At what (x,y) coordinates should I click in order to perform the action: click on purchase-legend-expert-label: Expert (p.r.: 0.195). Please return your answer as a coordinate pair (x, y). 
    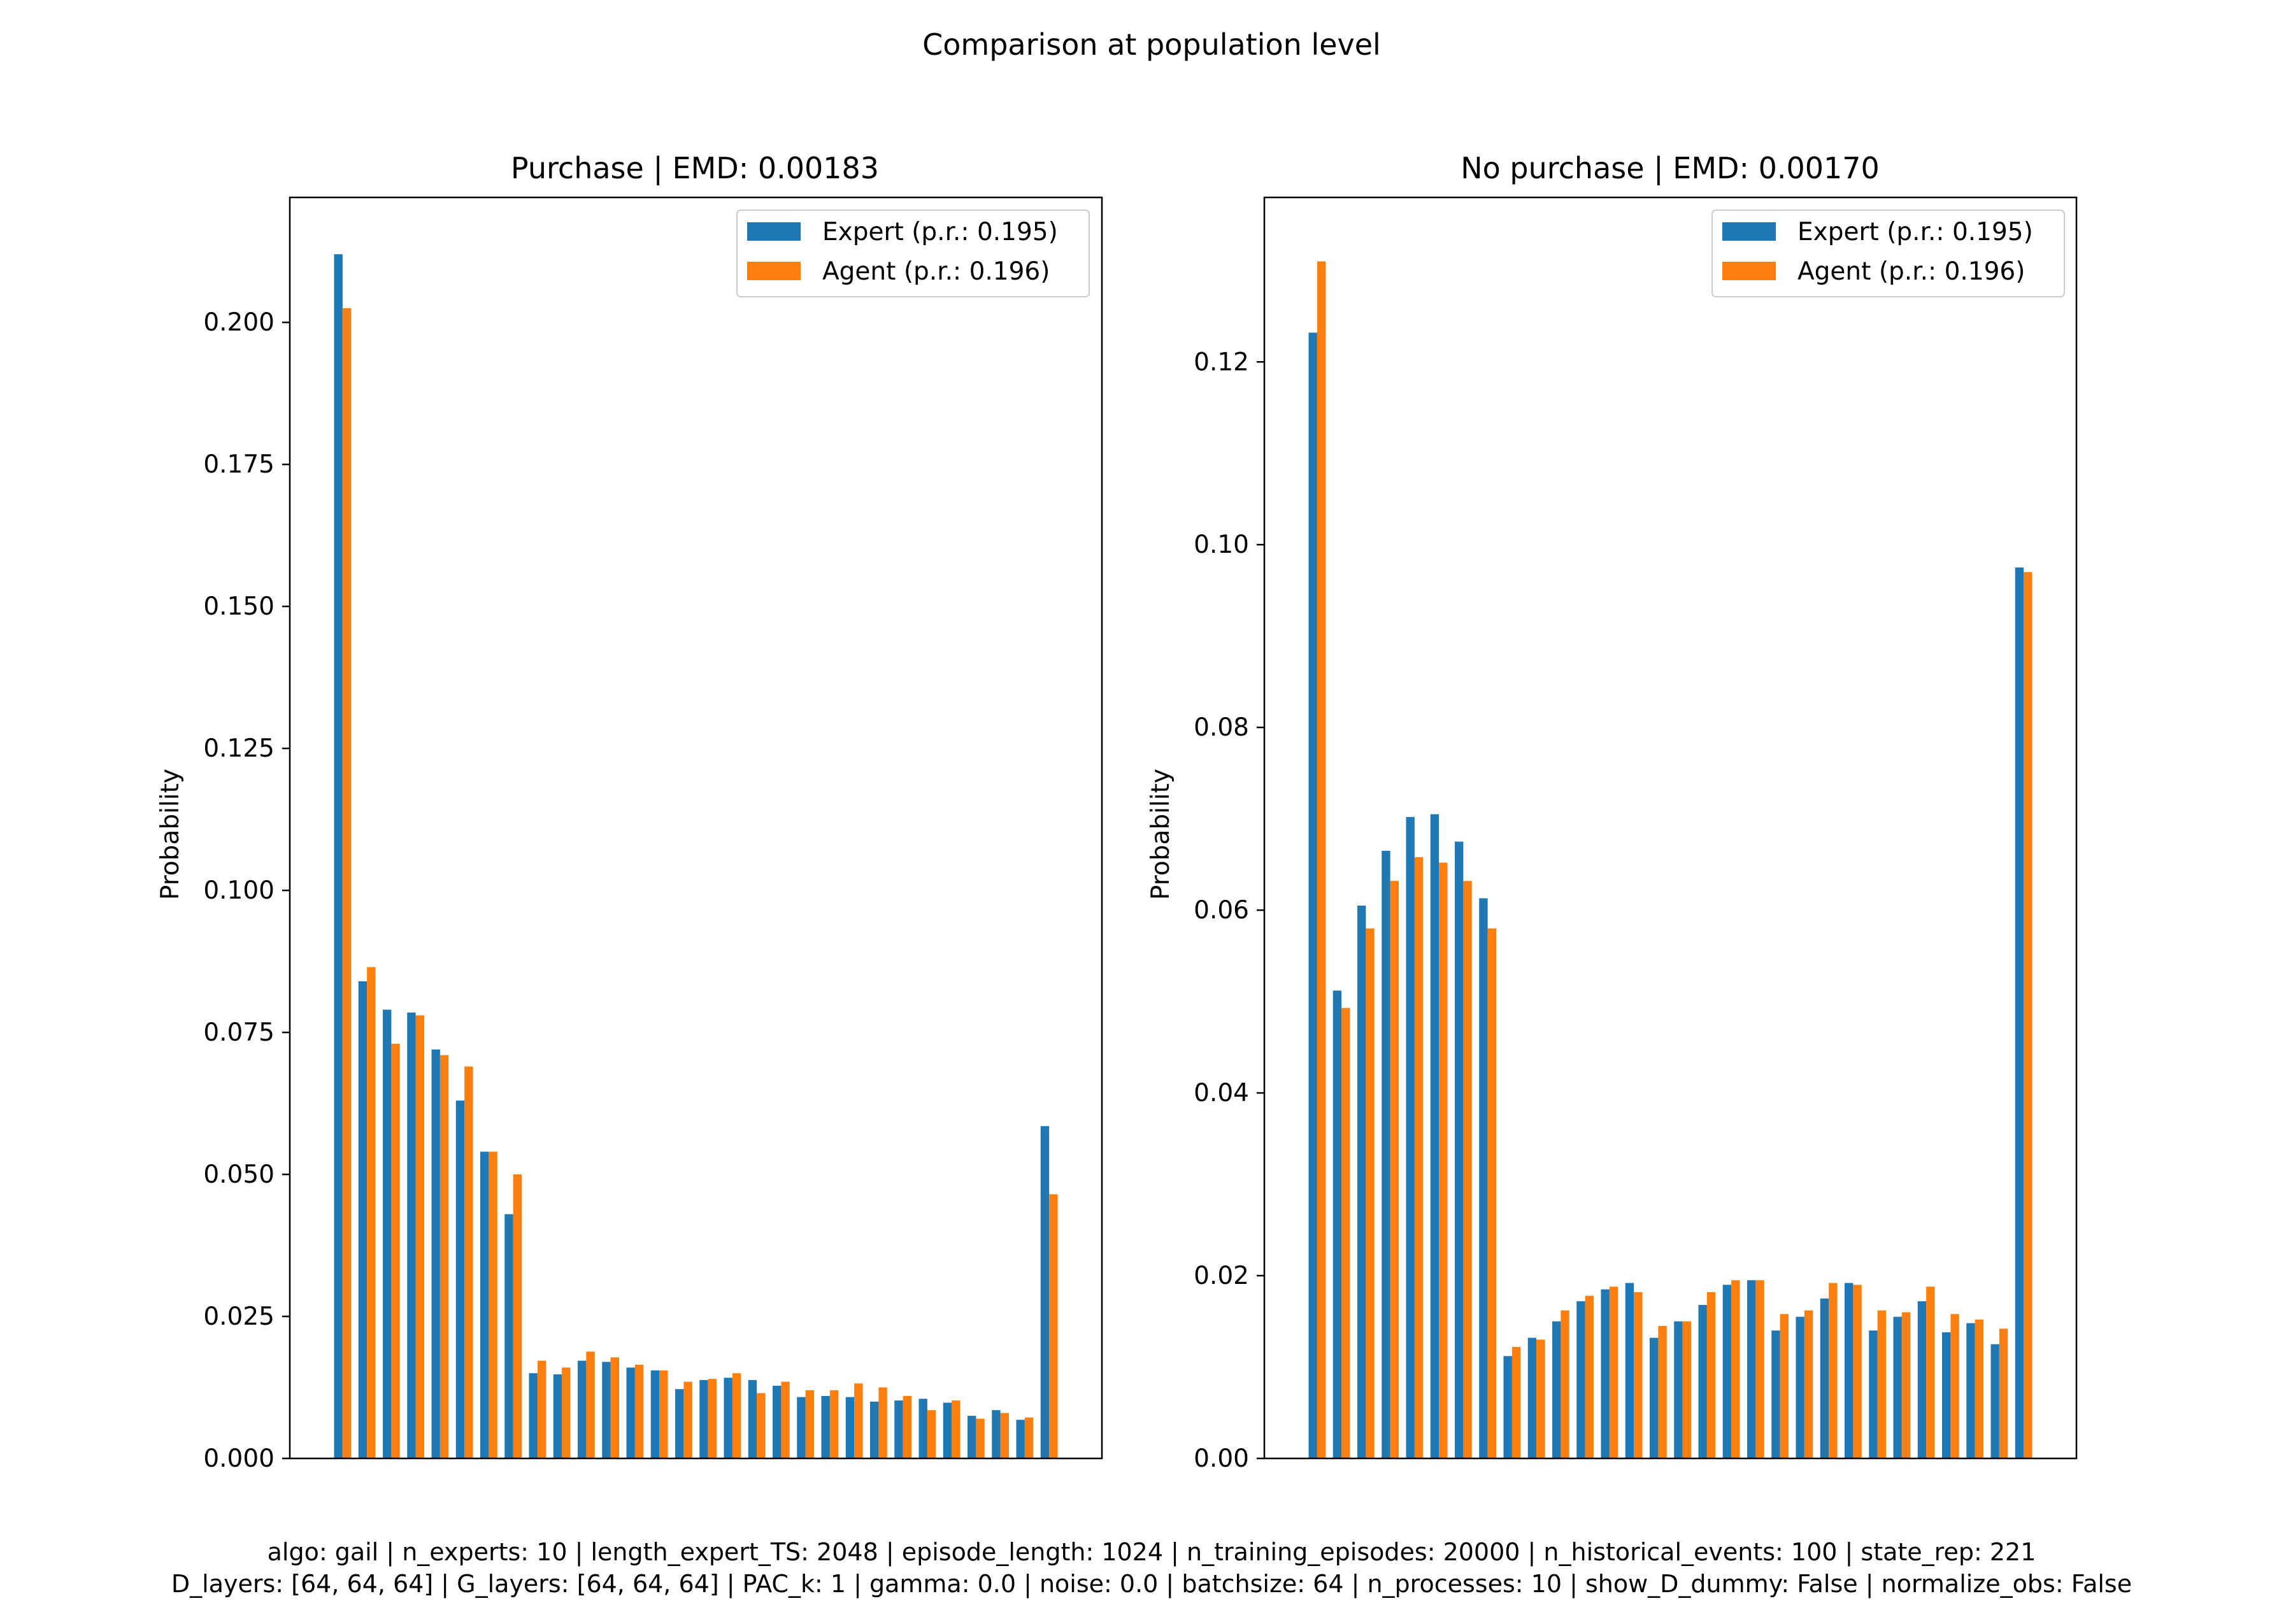
    Looking at the image, I should click on (940, 232).